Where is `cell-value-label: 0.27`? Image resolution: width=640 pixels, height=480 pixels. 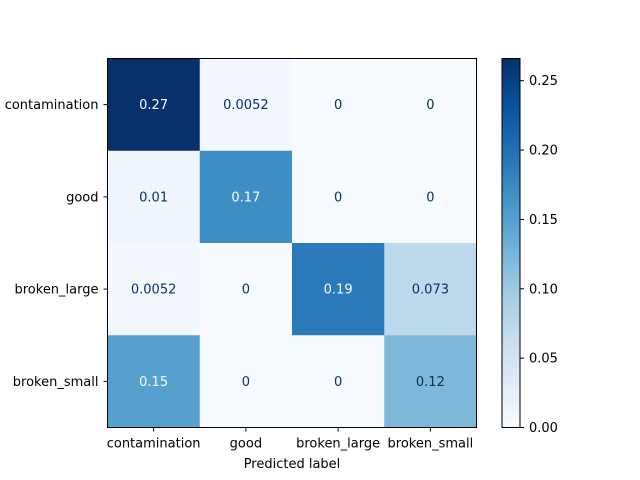 cell-value-label: 0.27 is located at coordinates (153, 105).